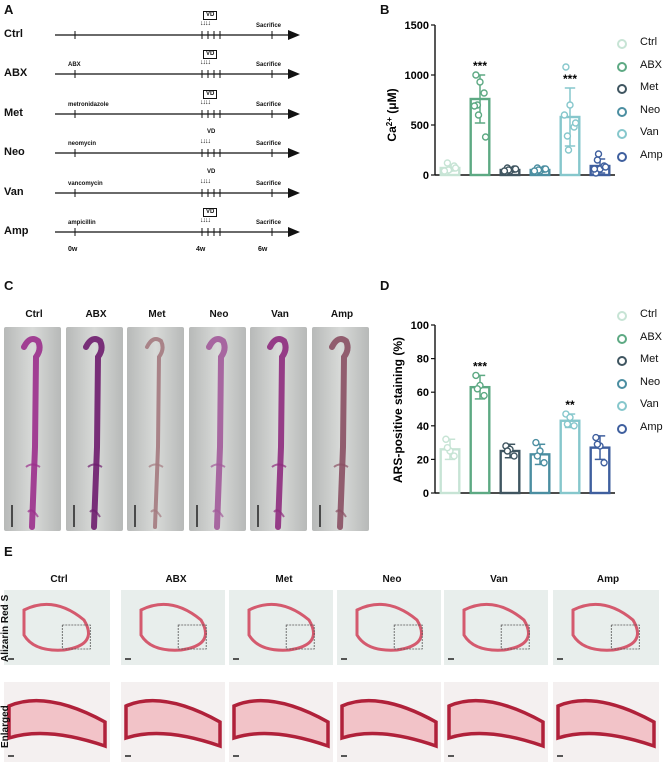  Describe the element at coordinates (59, 579) in the screenshot. I see `histology-column-label: Ctrl` at that location.